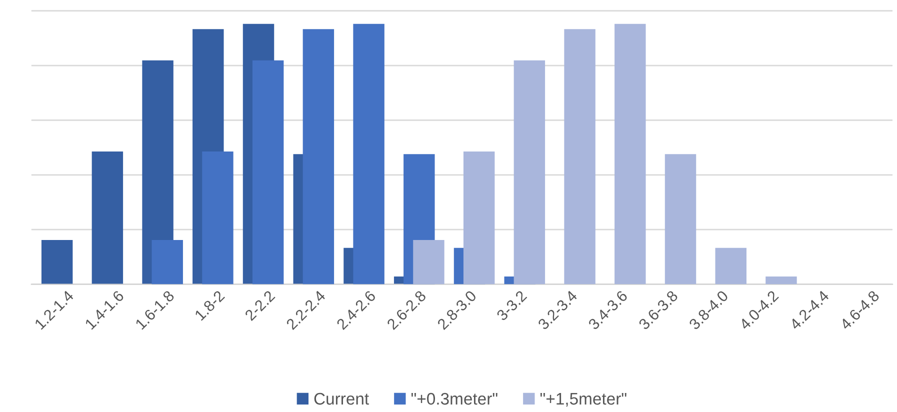  I want to click on legend-label: Current, so click(341, 398).